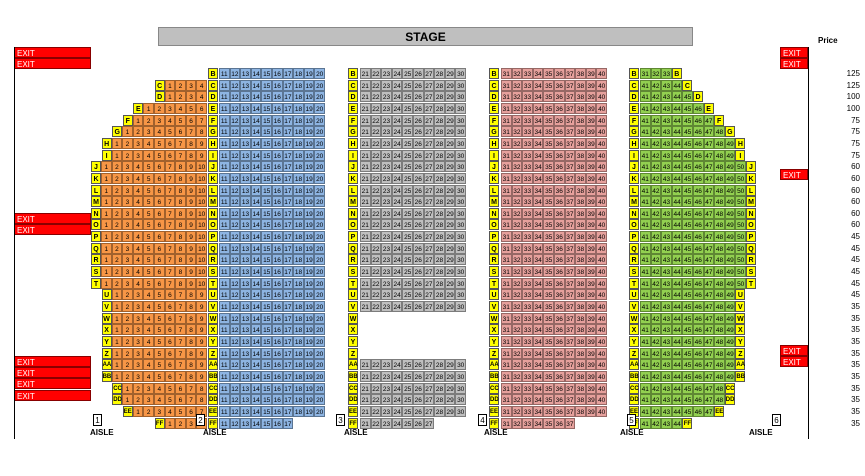 This screenshot has width=865, height=476. What do you see at coordinates (201, 353) in the screenshot?
I see `seat-section-1: 9` at bounding box center [201, 353].